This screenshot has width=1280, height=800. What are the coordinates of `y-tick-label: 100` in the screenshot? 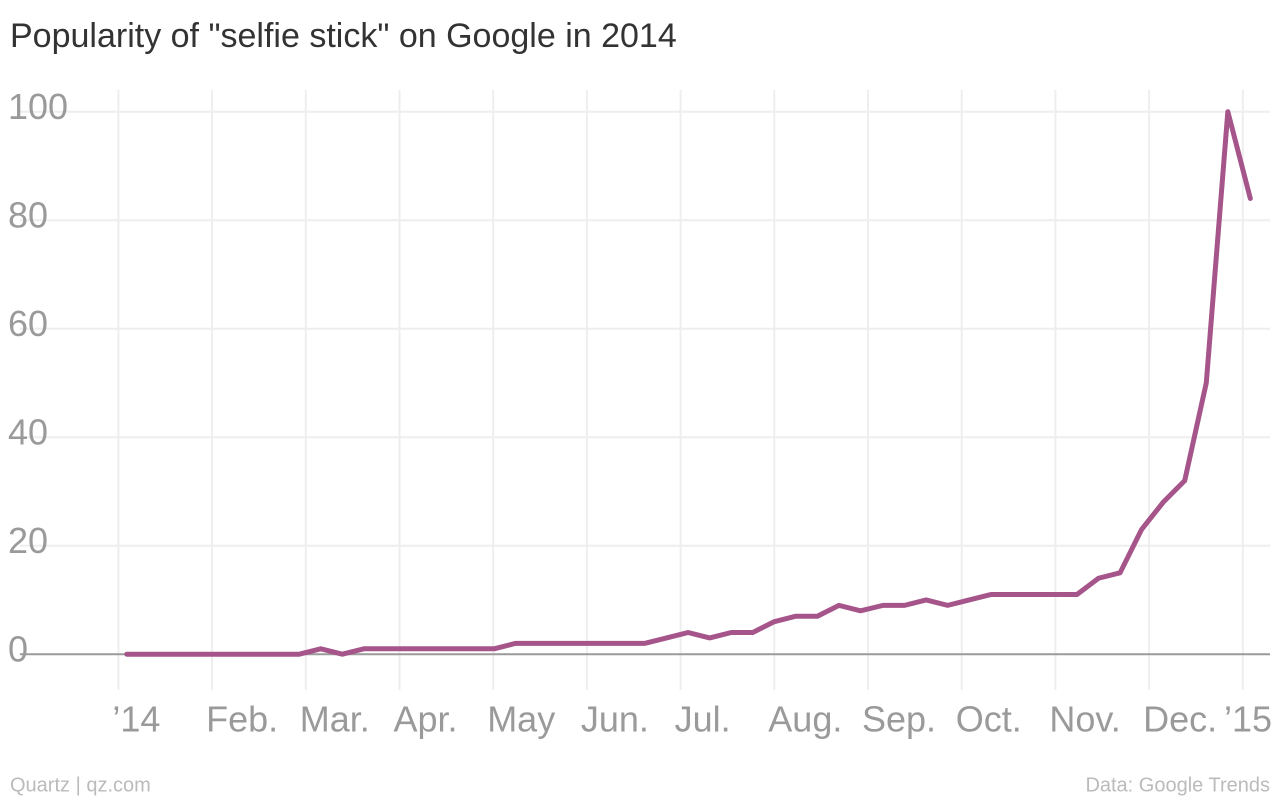 It's located at (38, 106).